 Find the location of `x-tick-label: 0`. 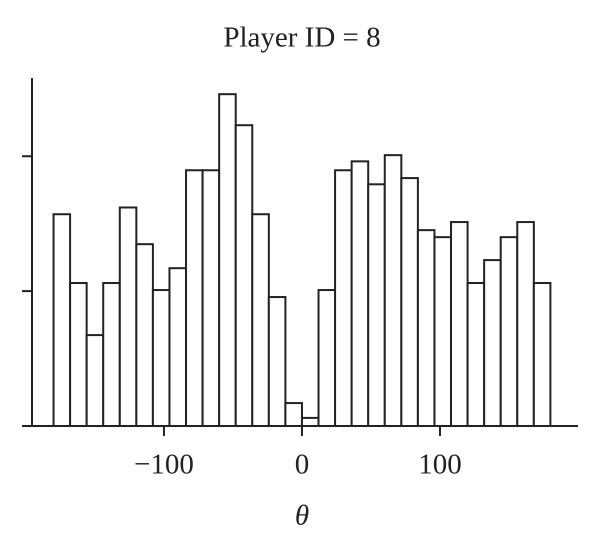

x-tick-label: 0 is located at coordinates (302, 465).